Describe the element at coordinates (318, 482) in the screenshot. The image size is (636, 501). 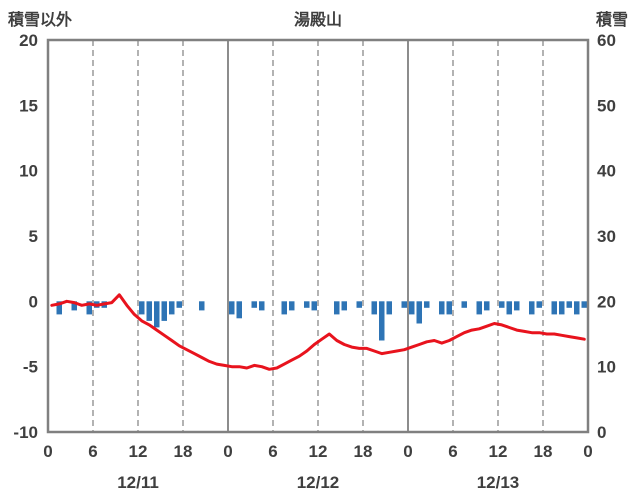
I see `date-label: 12/12` at that location.